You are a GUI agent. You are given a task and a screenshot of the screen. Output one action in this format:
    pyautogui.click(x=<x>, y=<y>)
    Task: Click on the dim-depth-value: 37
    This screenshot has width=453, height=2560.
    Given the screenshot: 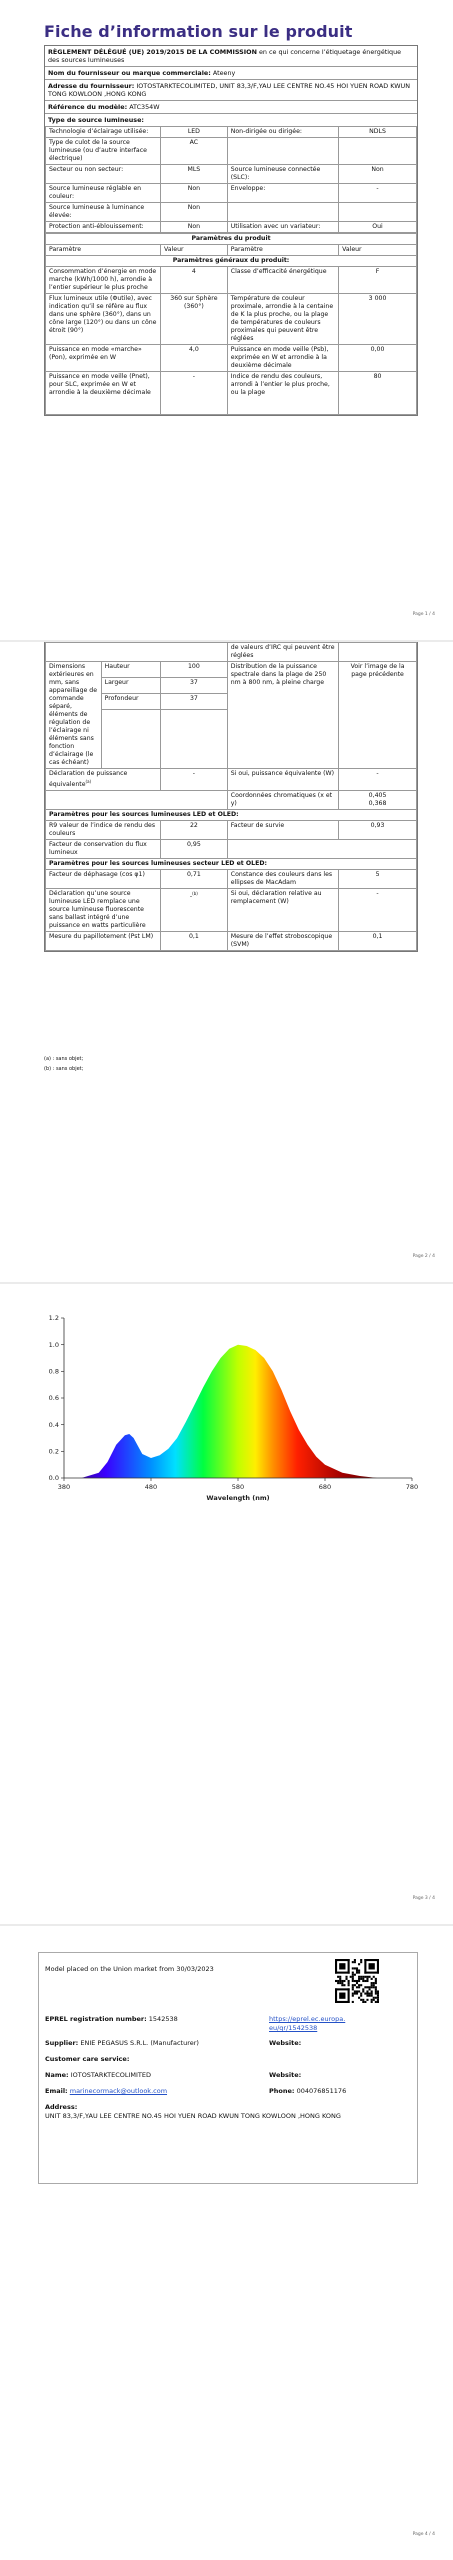 What is the action you would take?
    pyautogui.click(x=194, y=701)
    